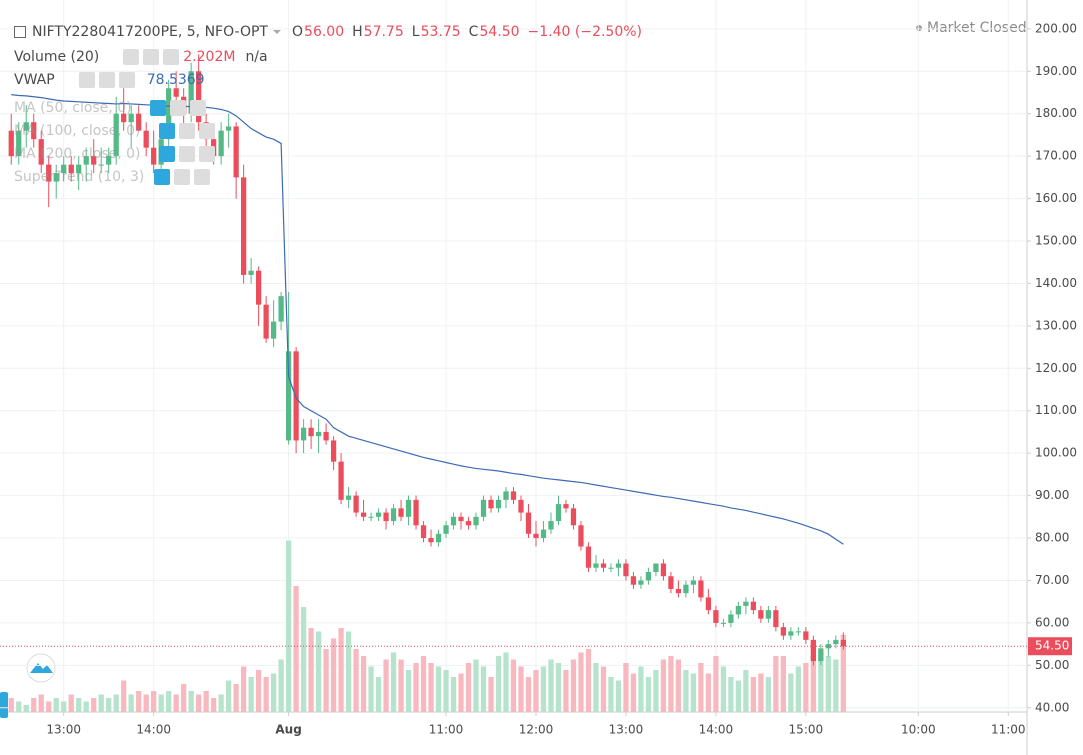  Describe the element at coordinates (298, 32) in the screenshot. I see `ohlc-key: O` at that location.